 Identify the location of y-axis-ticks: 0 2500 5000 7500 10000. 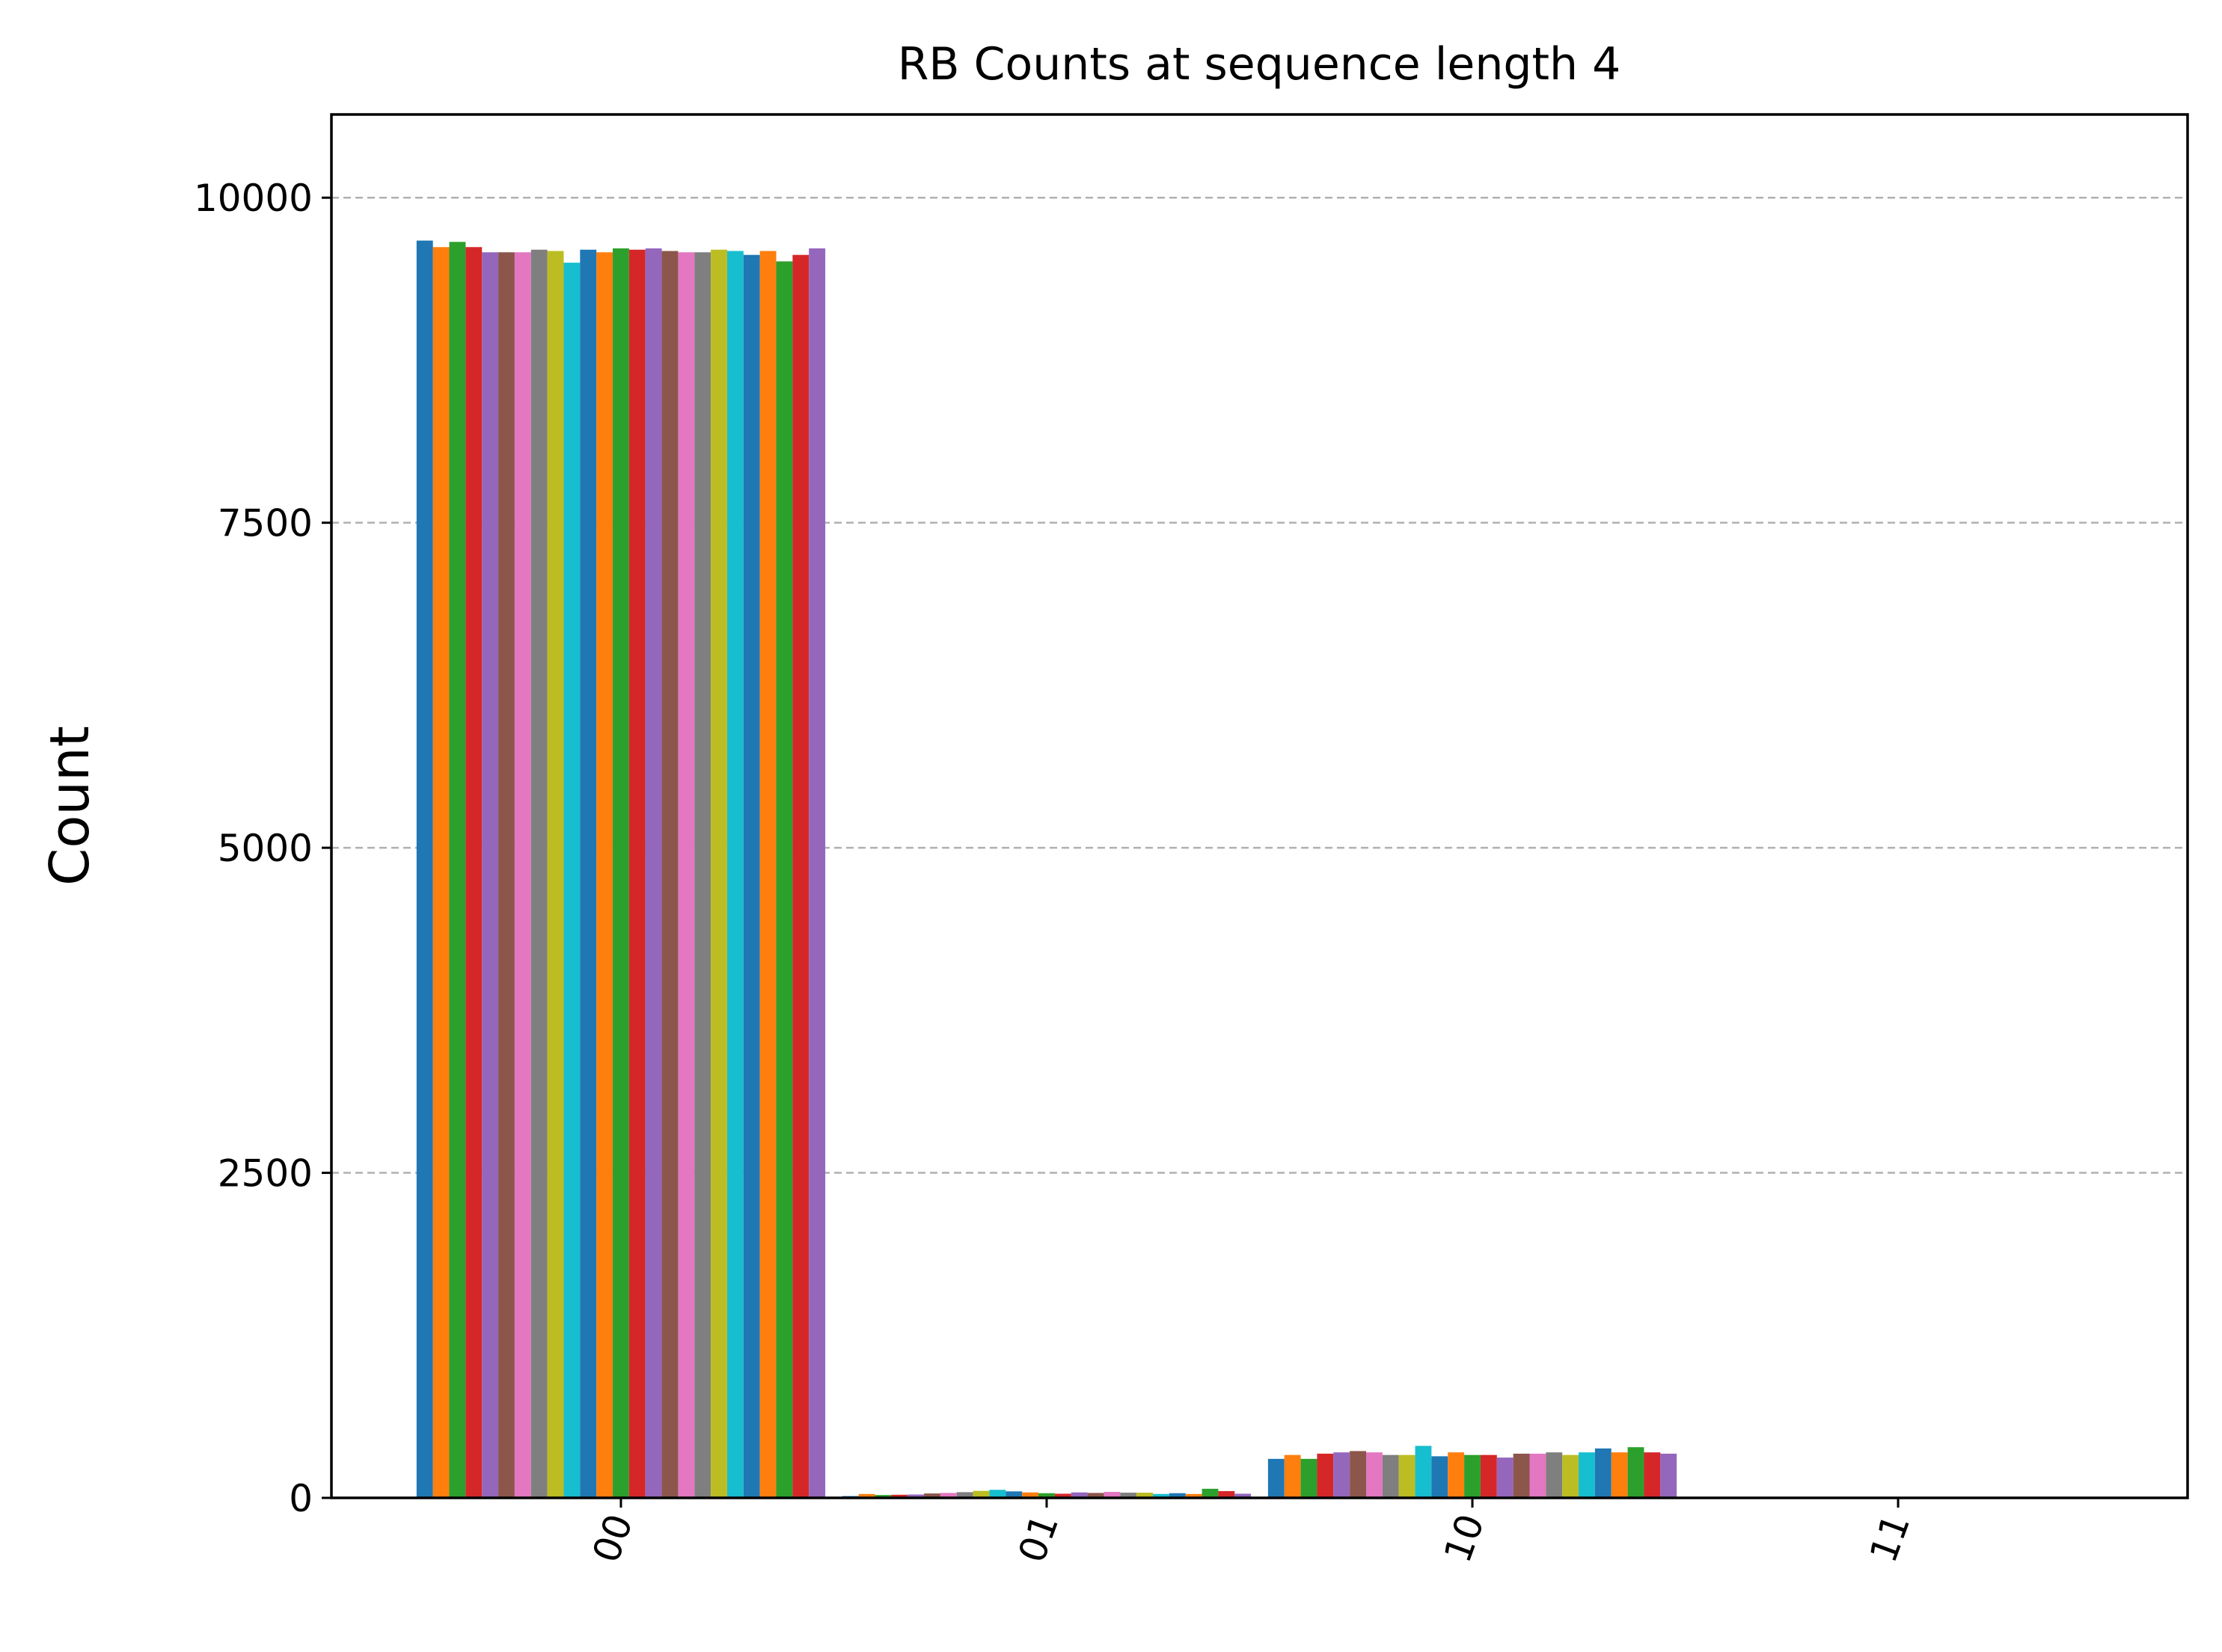
(262, 848).